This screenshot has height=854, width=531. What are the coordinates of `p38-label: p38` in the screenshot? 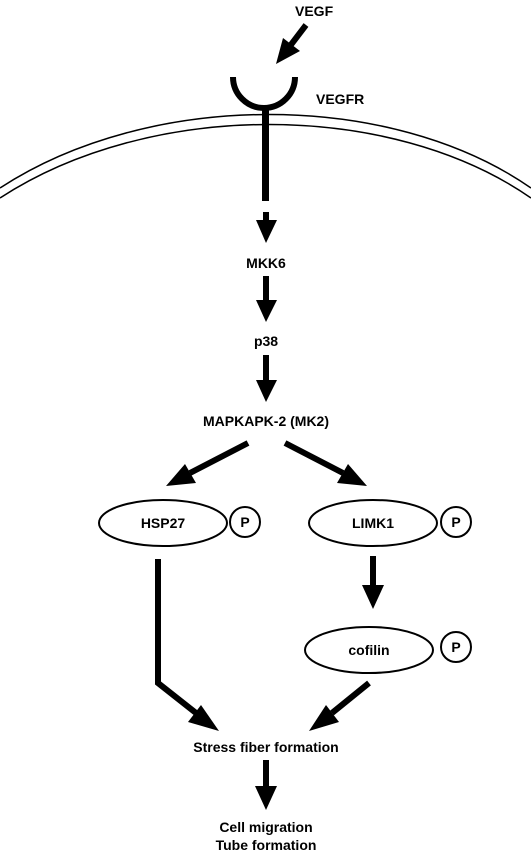 It's located at (266, 341).